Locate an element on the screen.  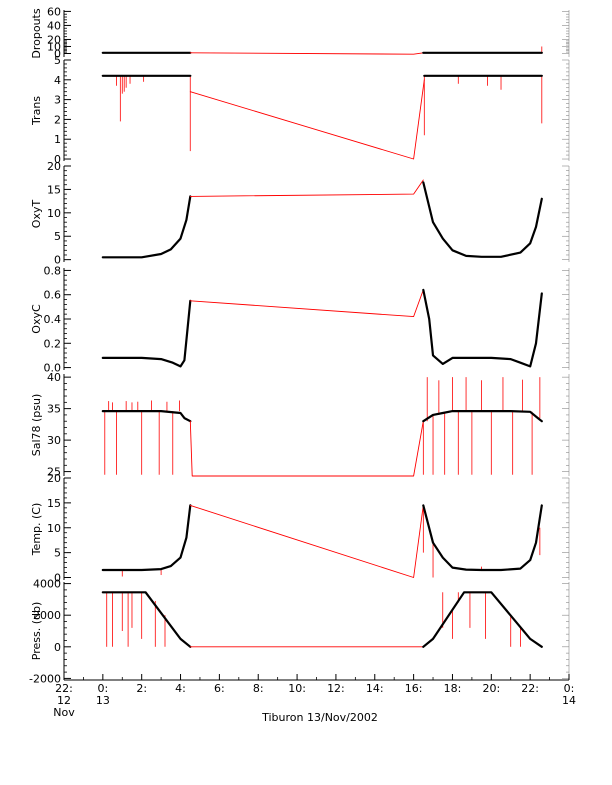
x-axis-label: Tiburon 13/Nov/2002 is located at coordinates (319, 717).